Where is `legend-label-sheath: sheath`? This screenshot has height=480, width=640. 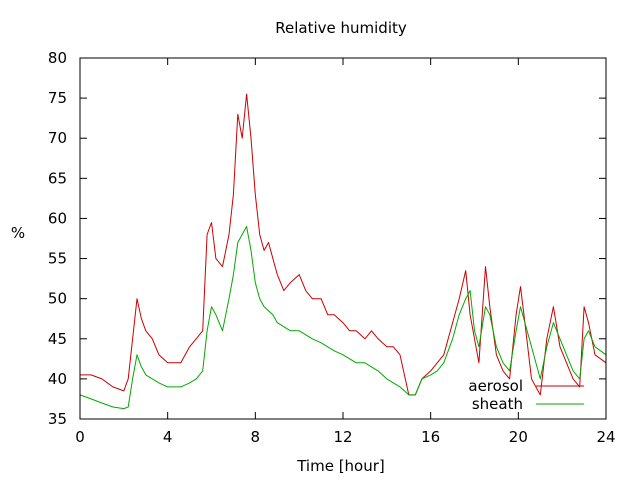 legend-label-sheath: sheath is located at coordinates (497, 404).